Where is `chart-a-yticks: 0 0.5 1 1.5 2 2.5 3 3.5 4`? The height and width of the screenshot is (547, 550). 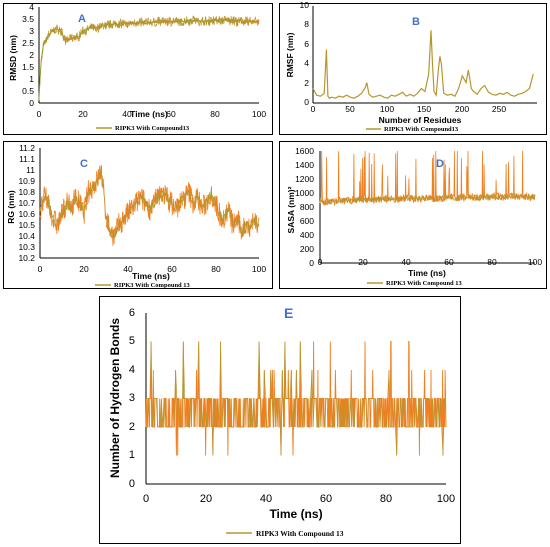 chart-a-yticks: 0 0.5 1 1.5 2 2.5 3 3.5 4 is located at coordinates (28, 55).